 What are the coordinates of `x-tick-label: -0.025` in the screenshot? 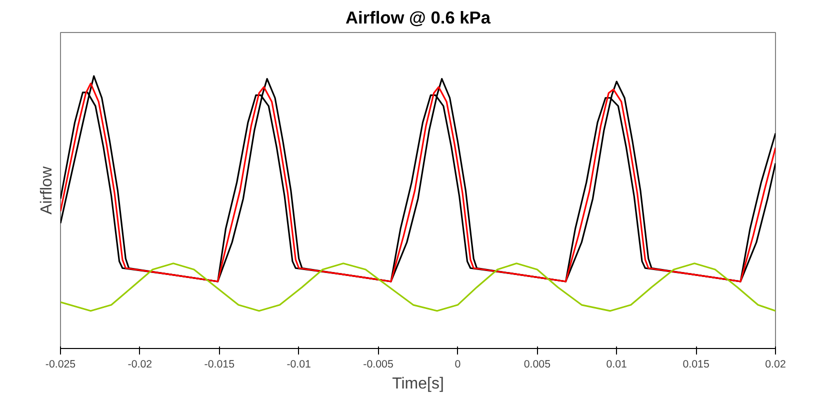 It's located at (60, 364).